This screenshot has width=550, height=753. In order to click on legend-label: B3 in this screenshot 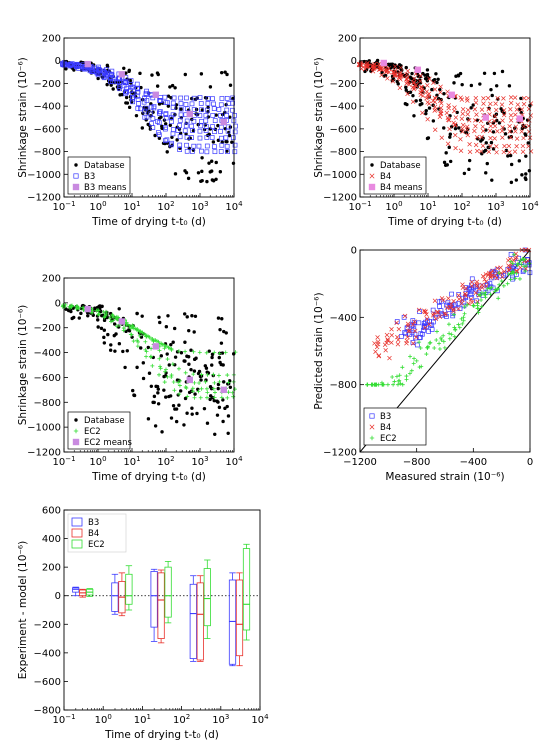, I will do `click(93, 523)`.